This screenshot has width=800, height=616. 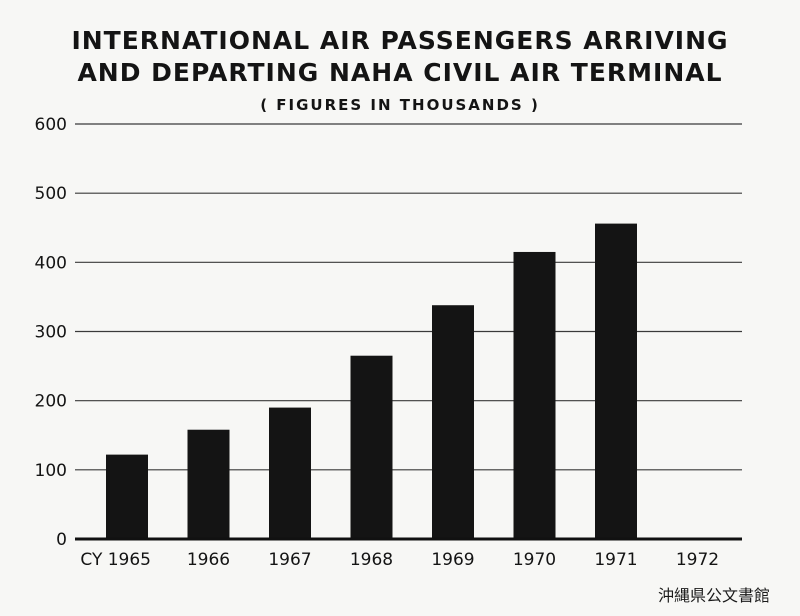 What do you see at coordinates (115, 560) in the screenshot?
I see `x-tick-label-1965: CY 1965` at bounding box center [115, 560].